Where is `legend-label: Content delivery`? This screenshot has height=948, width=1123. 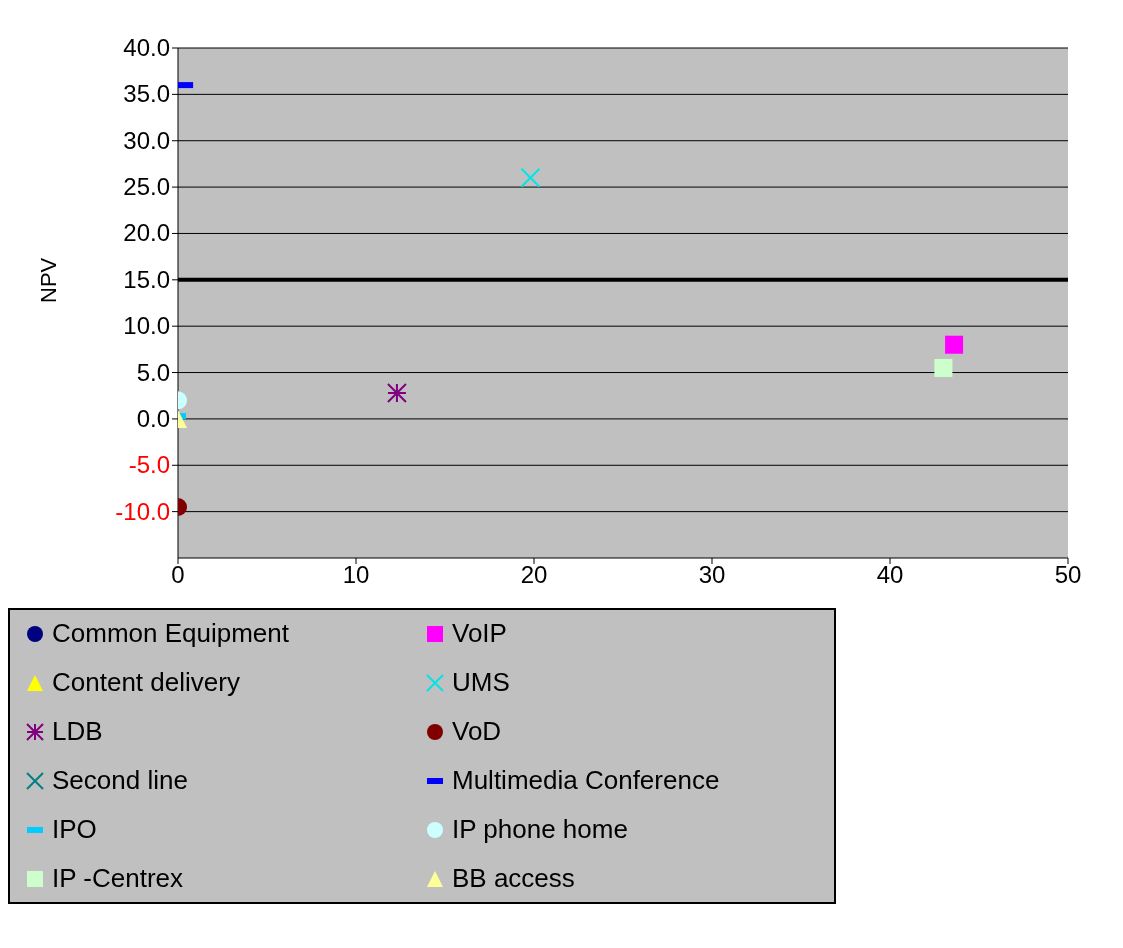 legend-label: Content delivery is located at coordinates (146, 682).